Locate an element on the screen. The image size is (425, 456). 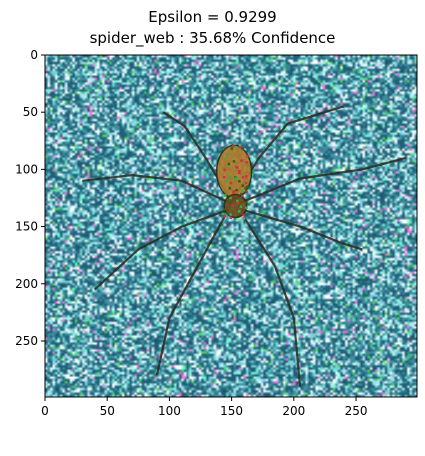
y-tick-label: 50 is located at coordinates (30, 112).